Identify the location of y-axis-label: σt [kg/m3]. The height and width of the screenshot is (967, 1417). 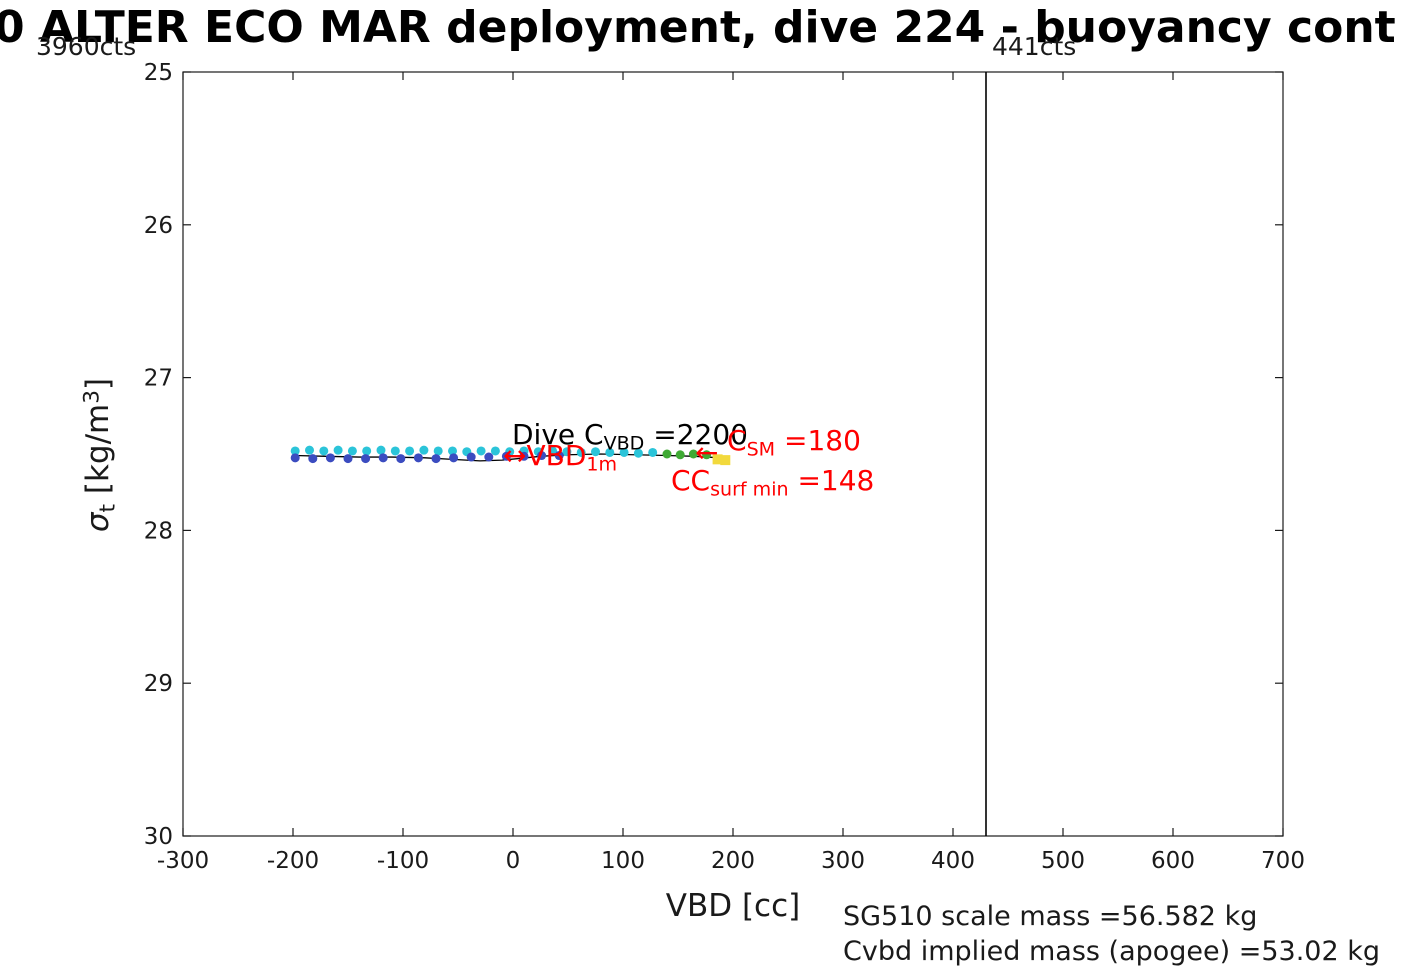
(99, 455).